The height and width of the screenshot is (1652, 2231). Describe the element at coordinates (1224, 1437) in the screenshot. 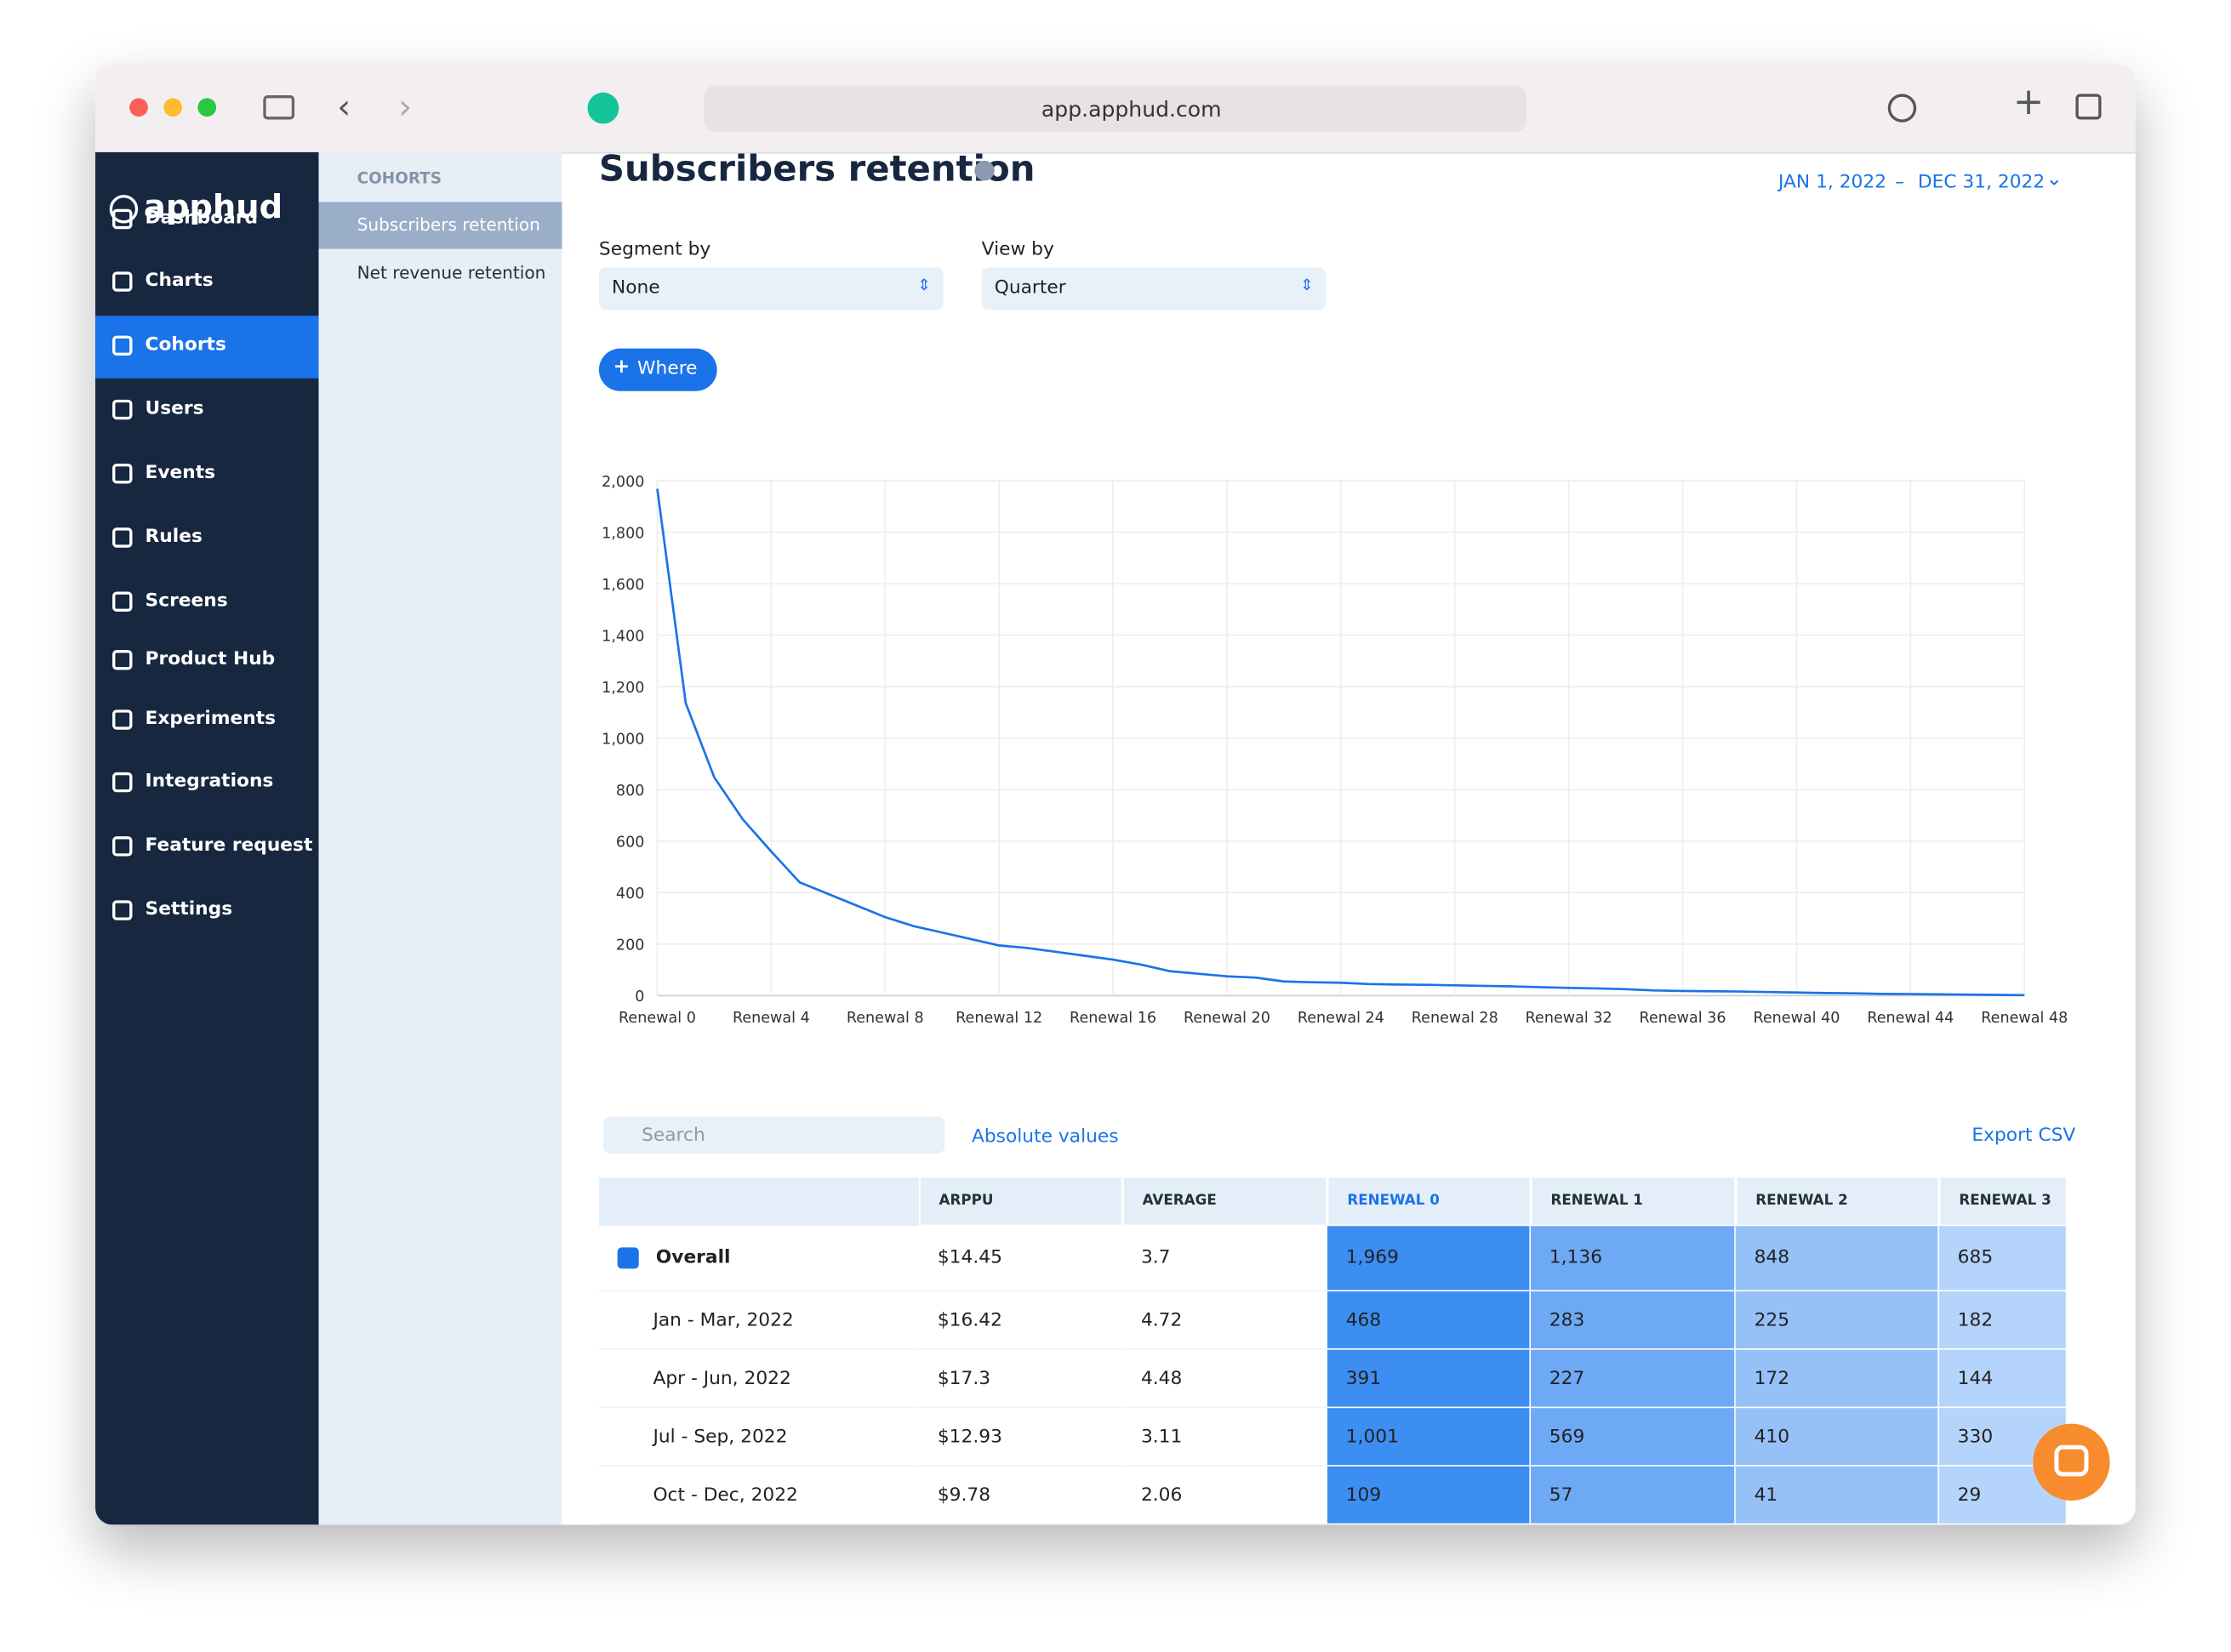

I see `cell: 3.11` at that location.